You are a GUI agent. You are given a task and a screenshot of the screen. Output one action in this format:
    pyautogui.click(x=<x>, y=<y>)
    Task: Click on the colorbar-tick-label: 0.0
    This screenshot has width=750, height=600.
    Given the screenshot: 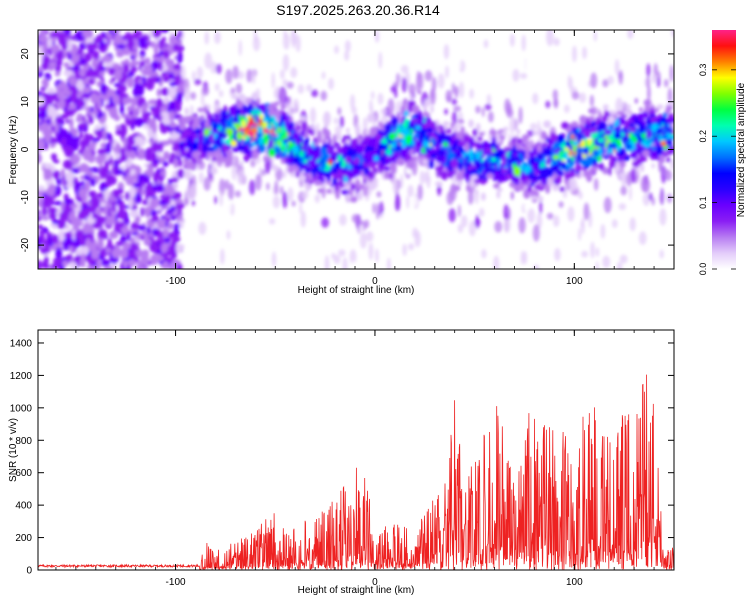 What is the action you would take?
    pyautogui.click(x=703, y=269)
    